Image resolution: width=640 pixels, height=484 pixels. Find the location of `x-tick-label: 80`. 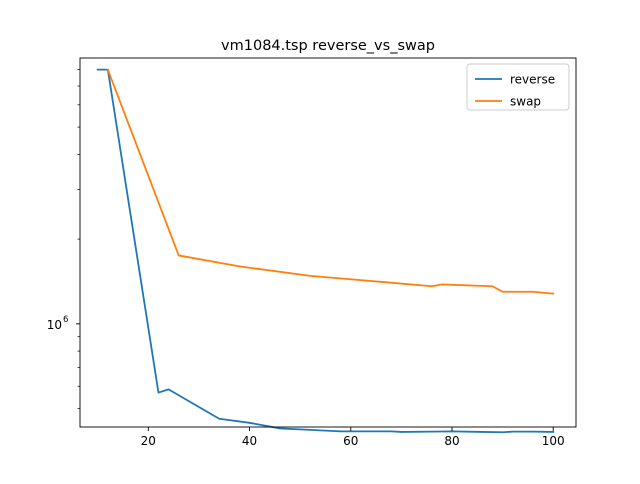

x-tick-label: 80 is located at coordinates (451, 441).